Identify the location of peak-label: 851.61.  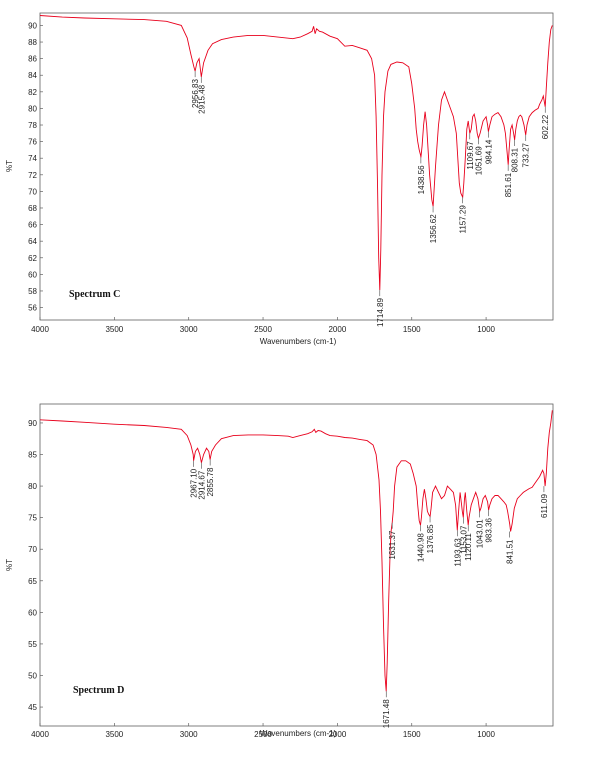
(508, 184).